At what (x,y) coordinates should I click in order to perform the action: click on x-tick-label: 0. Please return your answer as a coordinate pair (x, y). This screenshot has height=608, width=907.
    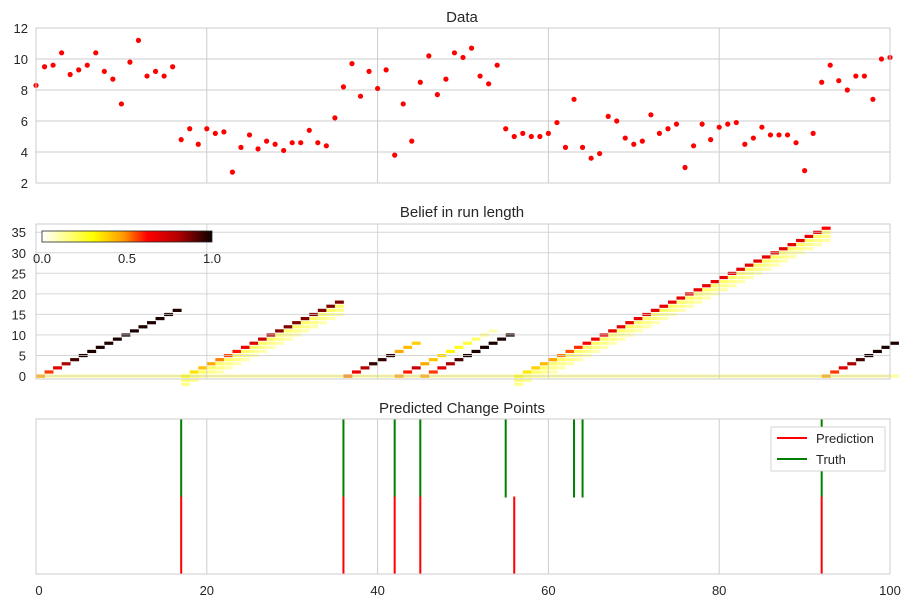
    Looking at the image, I should click on (38, 590).